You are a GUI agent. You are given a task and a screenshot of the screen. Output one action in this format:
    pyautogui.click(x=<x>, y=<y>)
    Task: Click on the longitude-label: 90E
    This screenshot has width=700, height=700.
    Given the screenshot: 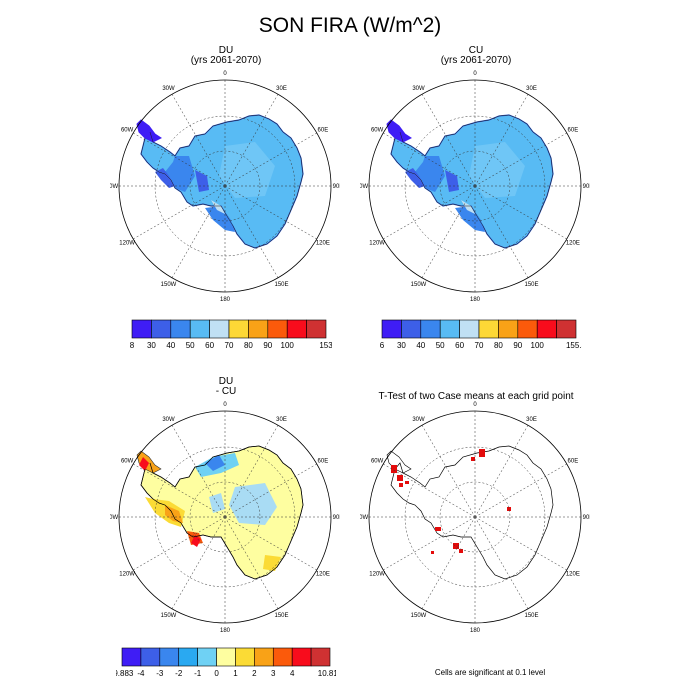 What is the action you would take?
    pyautogui.click(x=336, y=187)
    